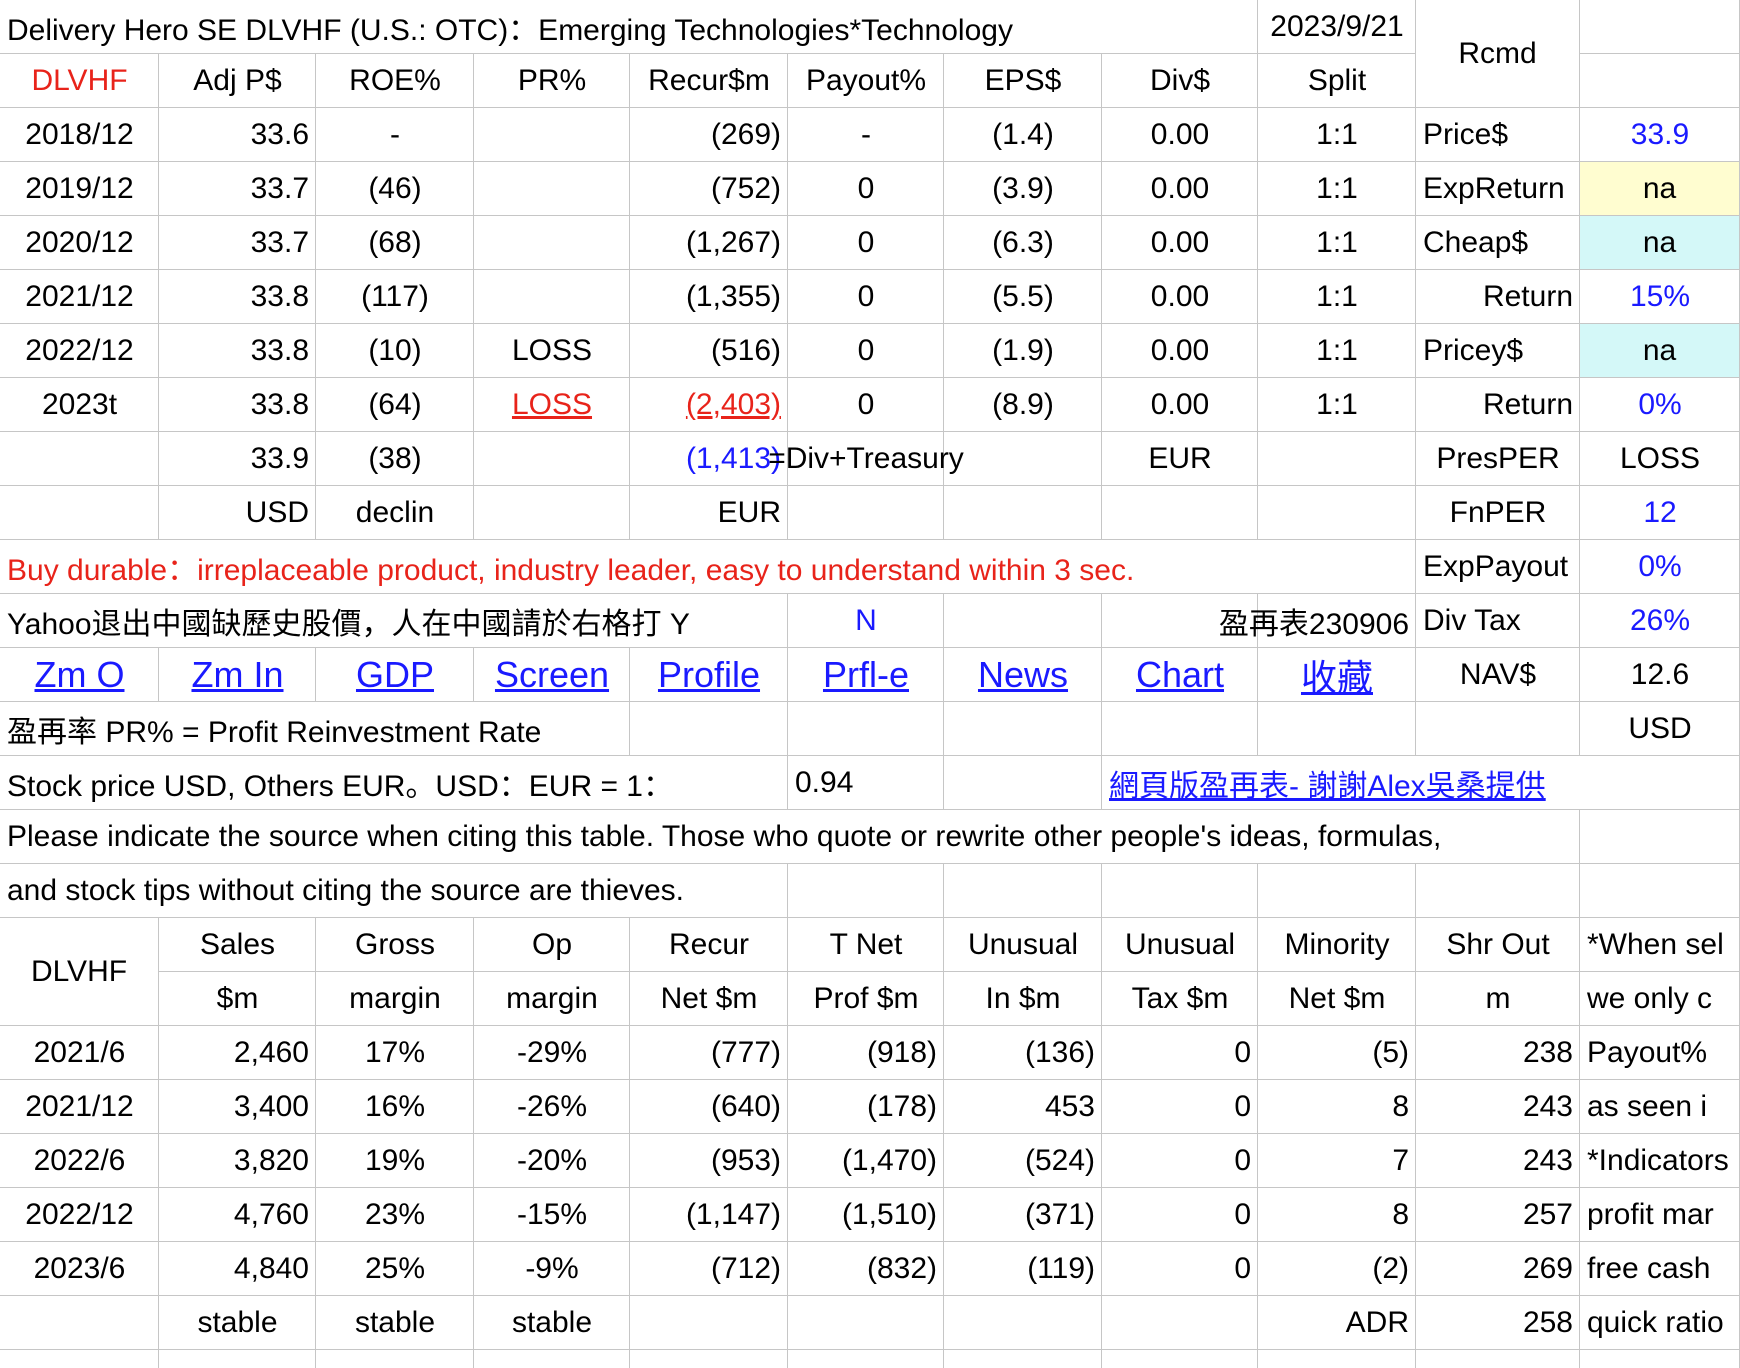  What do you see at coordinates (866, 998) in the screenshot?
I see `cell-text: Prof $m` at bounding box center [866, 998].